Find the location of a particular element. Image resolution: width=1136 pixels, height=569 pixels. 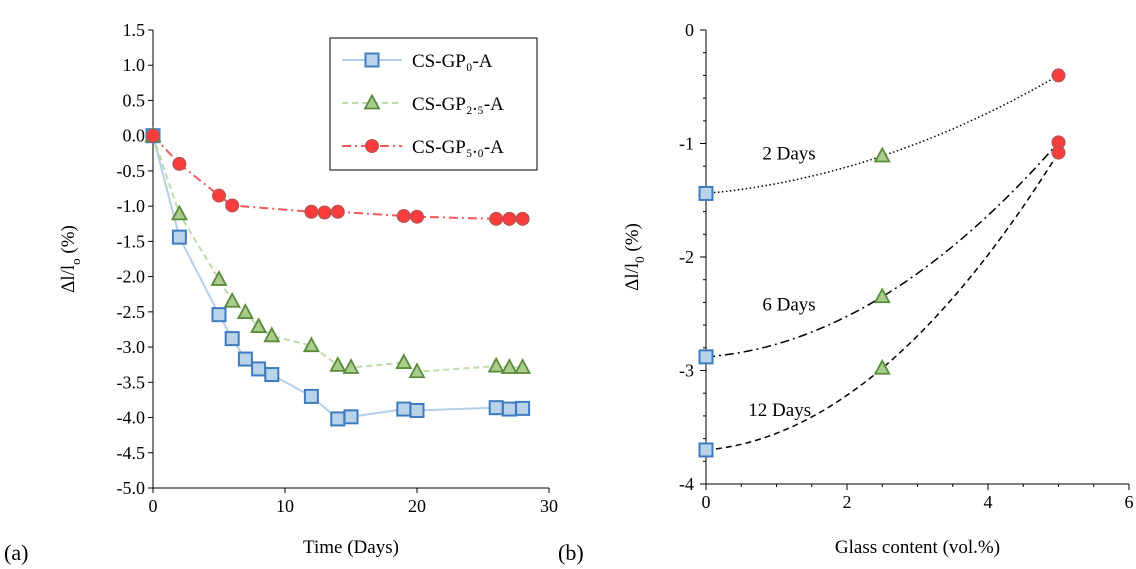

b-y-tick-label: 0 is located at coordinates (689, 30).